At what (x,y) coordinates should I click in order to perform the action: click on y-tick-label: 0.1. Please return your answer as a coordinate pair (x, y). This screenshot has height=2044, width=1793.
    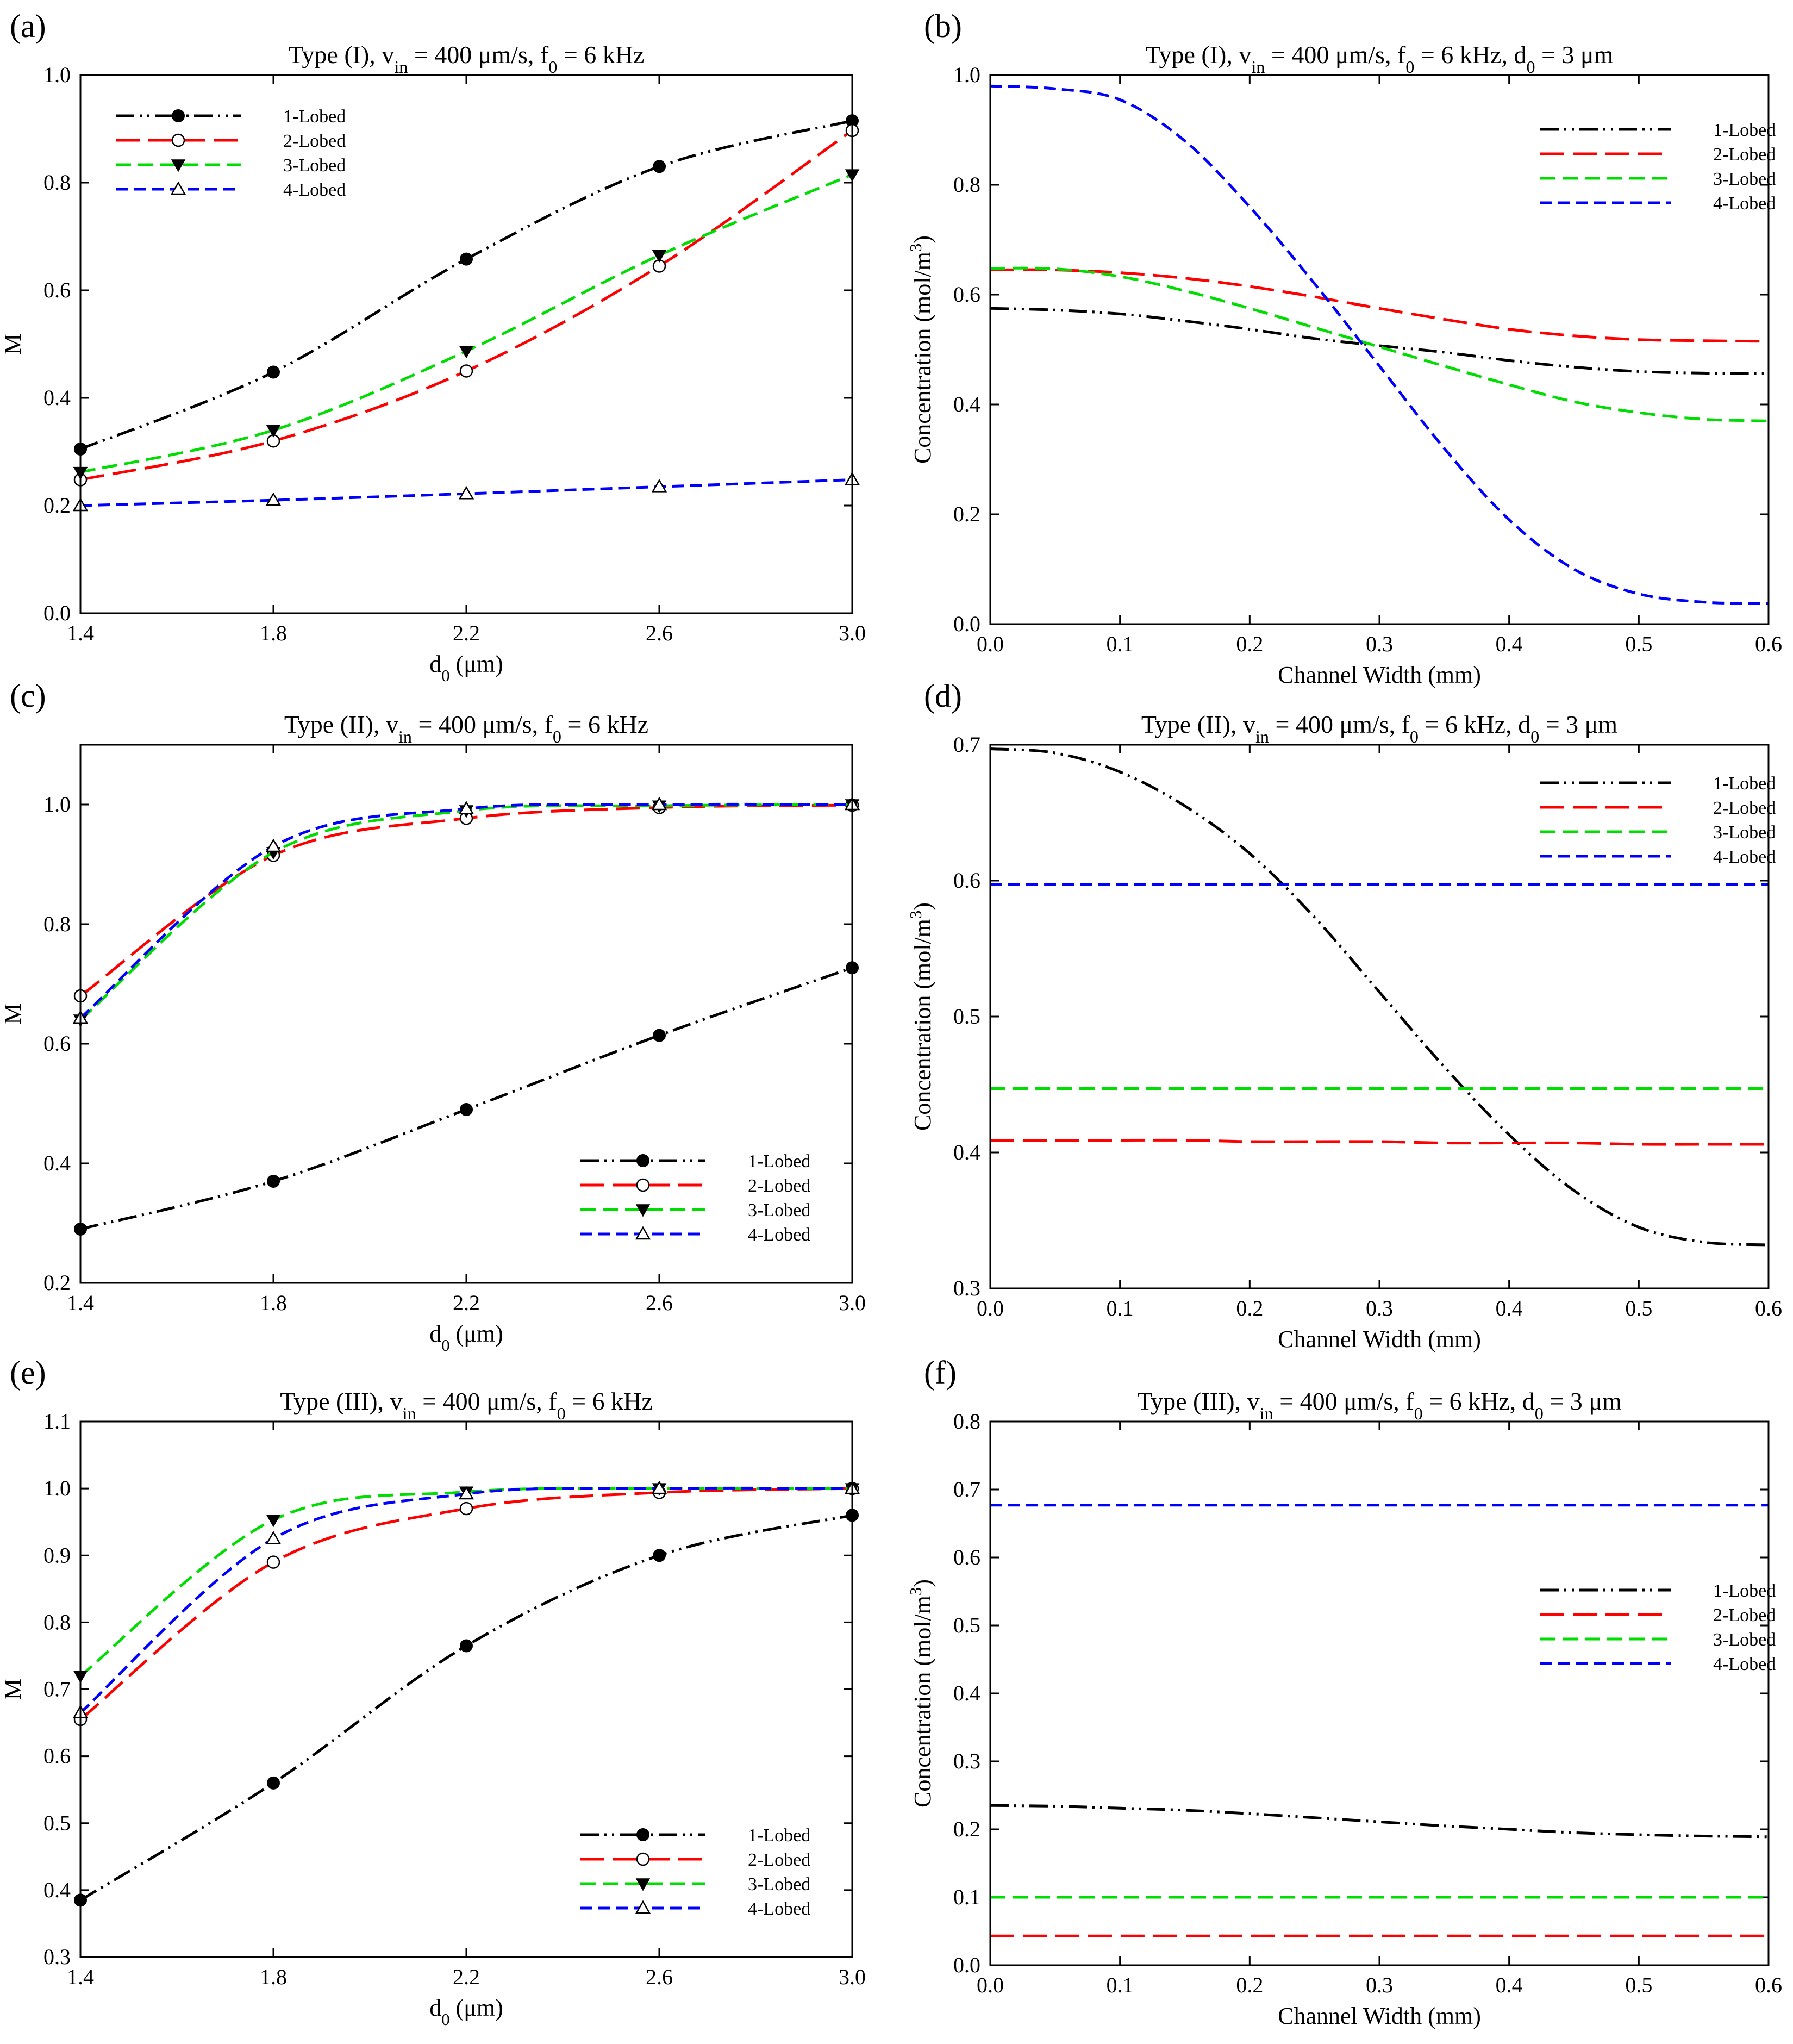
    Looking at the image, I should click on (966, 1897).